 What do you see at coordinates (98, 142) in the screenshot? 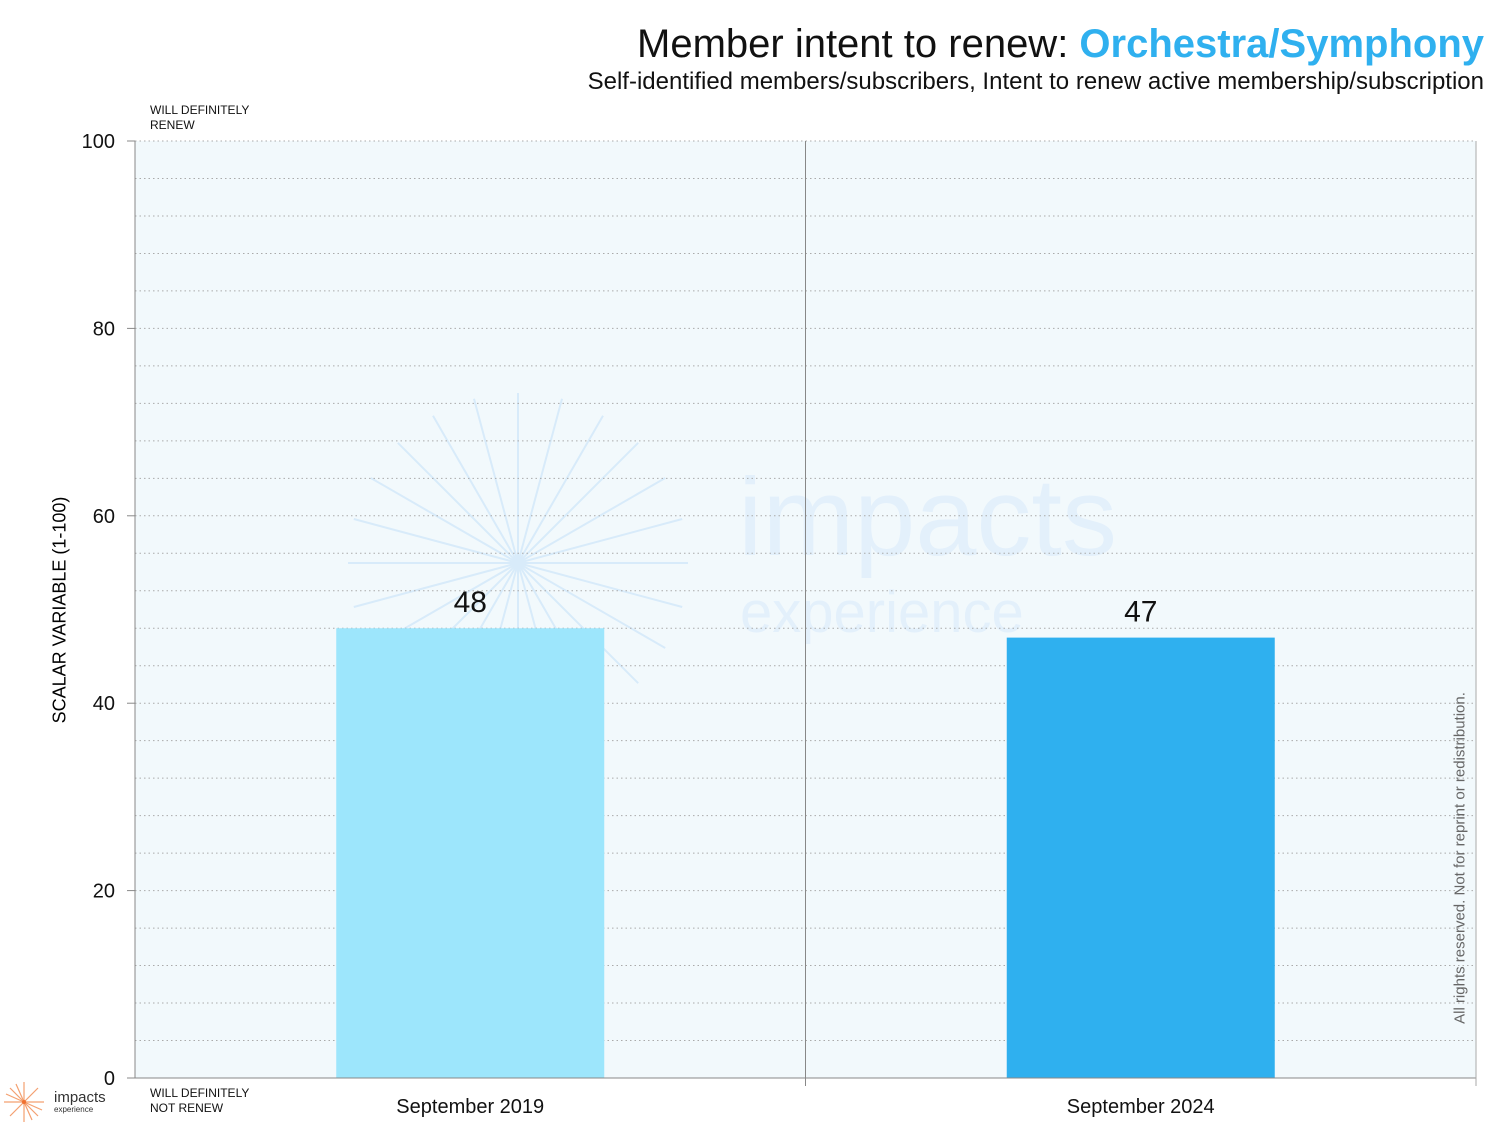
I see `y-tick-label: 100` at bounding box center [98, 142].